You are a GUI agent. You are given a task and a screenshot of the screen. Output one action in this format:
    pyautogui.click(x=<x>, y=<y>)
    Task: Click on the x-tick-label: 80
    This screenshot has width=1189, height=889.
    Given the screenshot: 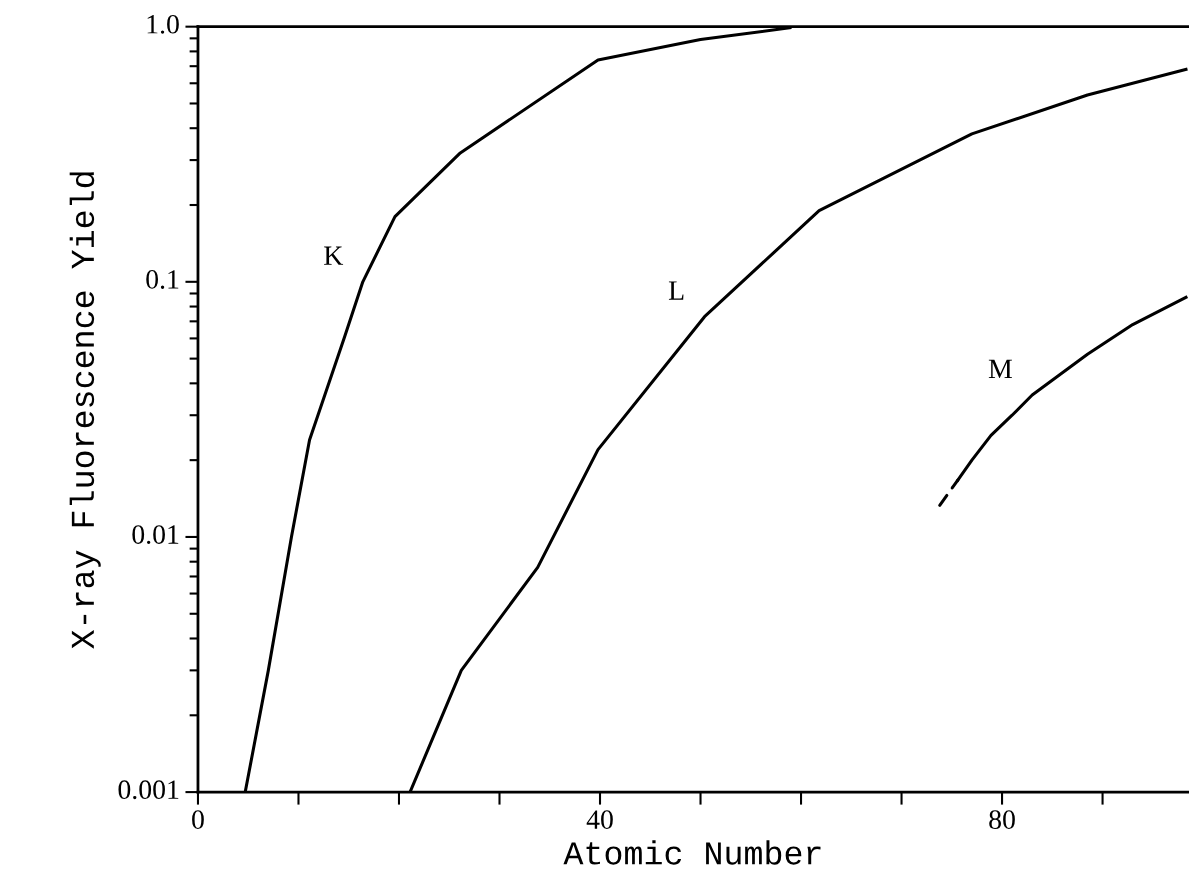 What is the action you would take?
    pyautogui.click(x=1002, y=820)
    